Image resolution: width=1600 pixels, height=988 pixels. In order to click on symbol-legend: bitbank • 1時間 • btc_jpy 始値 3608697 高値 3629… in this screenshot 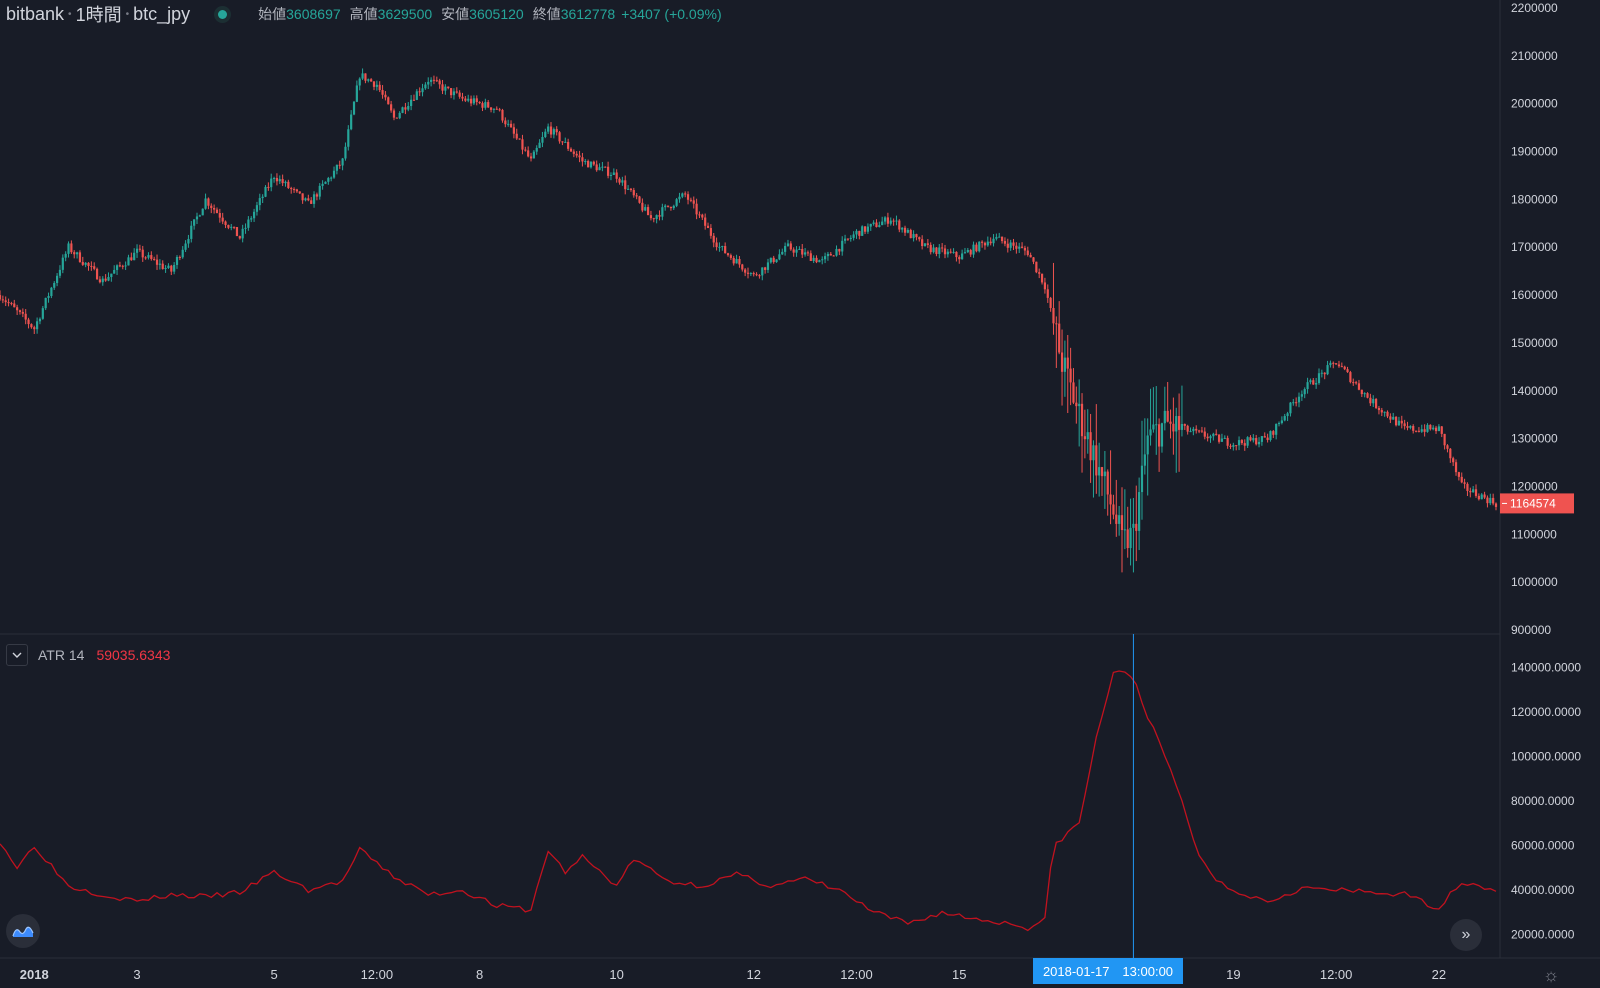, I will do `click(364, 14)`.